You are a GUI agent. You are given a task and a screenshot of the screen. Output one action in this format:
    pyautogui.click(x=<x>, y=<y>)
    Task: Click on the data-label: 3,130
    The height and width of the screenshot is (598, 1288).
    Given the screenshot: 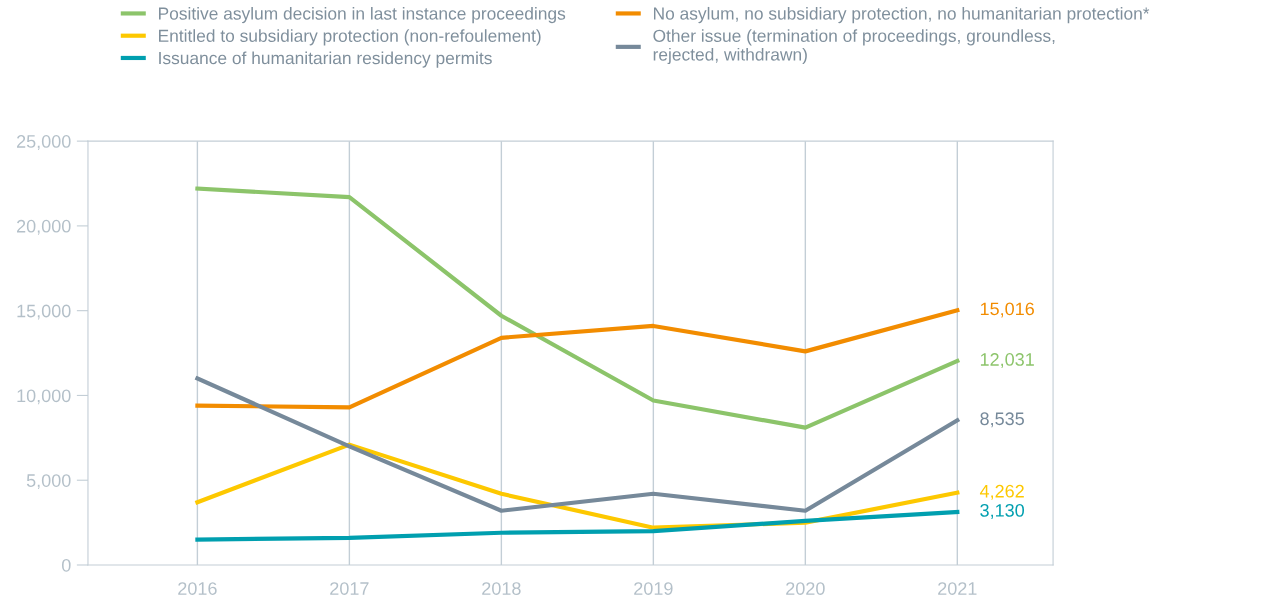 What is the action you would take?
    pyautogui.click(x=1002, y=511)
    